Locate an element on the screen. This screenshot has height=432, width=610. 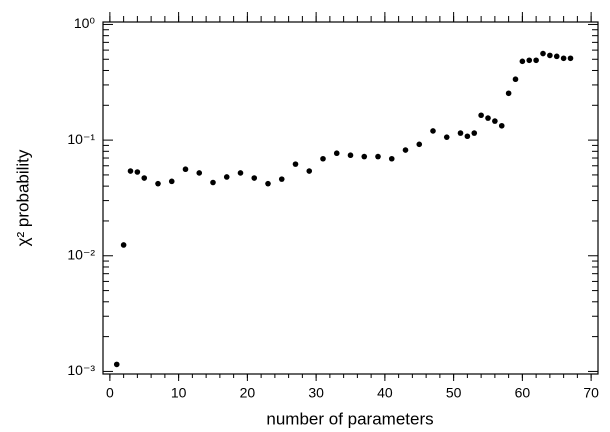
x-tick-label: 30 is located at coordinates (316, 393).